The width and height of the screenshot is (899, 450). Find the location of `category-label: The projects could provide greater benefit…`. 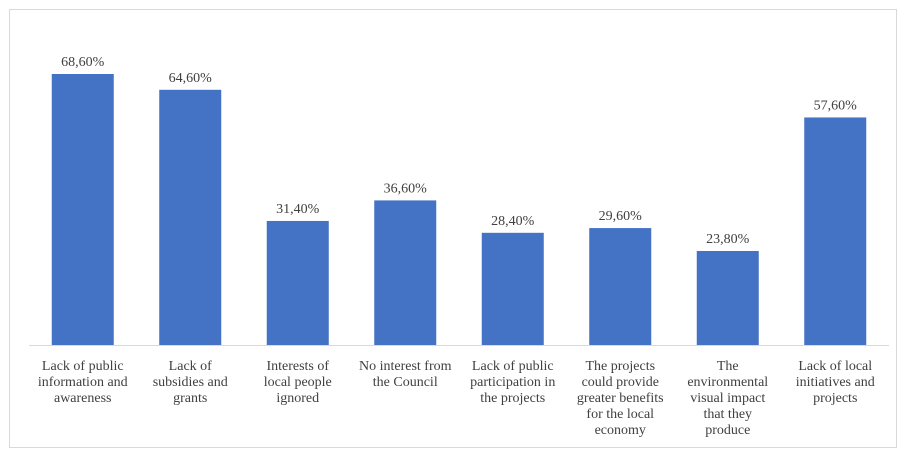

category-label: The projects could provide greater benefit… is located at coordinates (620, 398).